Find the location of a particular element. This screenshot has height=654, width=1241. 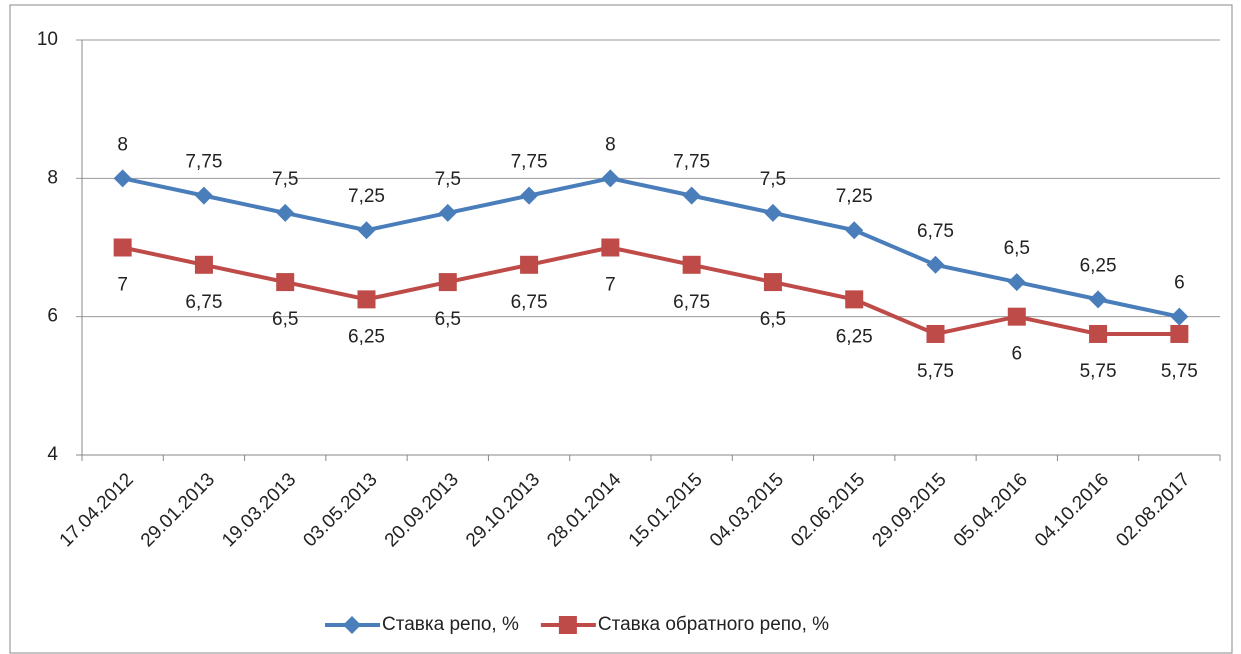

y-tick-label: 6 is located at coordinates (52, 316).